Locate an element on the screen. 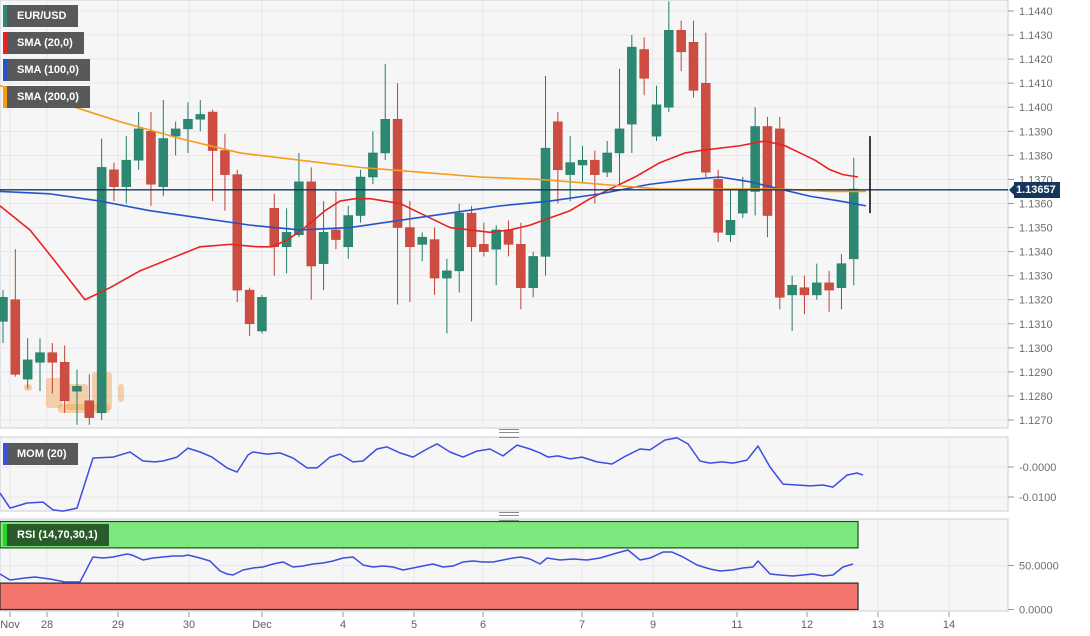  momentum-legend-chip: MOM (20) is located at coordinates (40, 454).